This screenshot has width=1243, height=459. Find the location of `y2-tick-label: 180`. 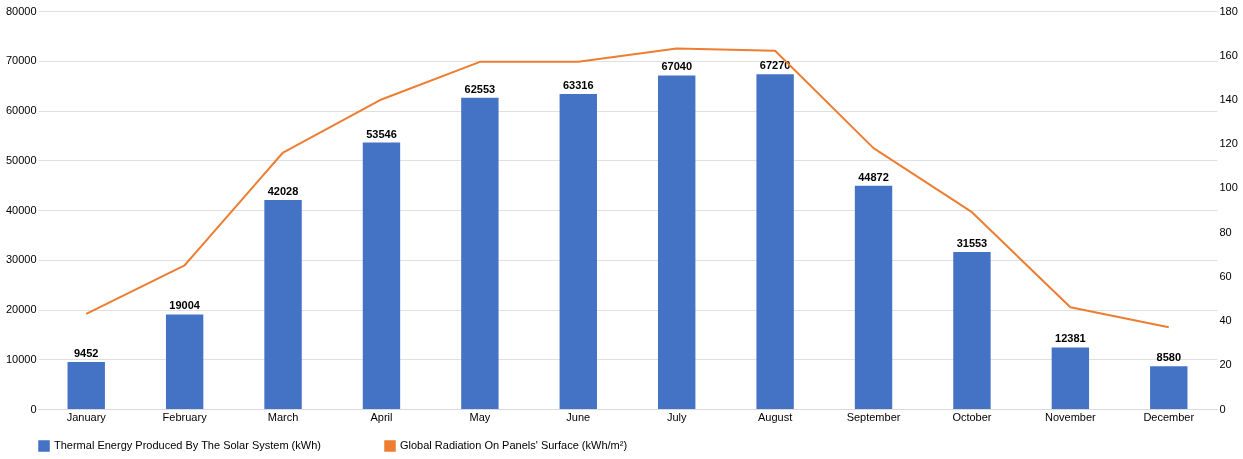

y2-tick-label: 180 is located at coordinates (1228, 10).